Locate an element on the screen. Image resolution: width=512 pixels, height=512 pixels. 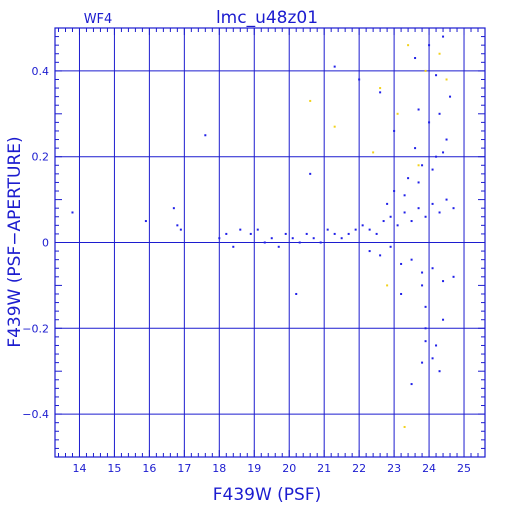
y-tick-label: −0.4 is located at coordinates (35, 414).